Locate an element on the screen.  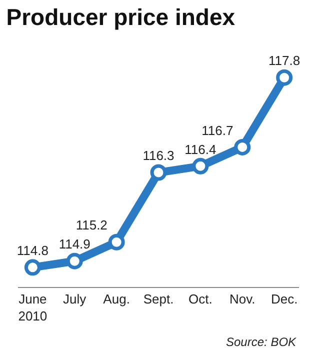
x-tick-label: Oct. is located at coordinates (200, 299).